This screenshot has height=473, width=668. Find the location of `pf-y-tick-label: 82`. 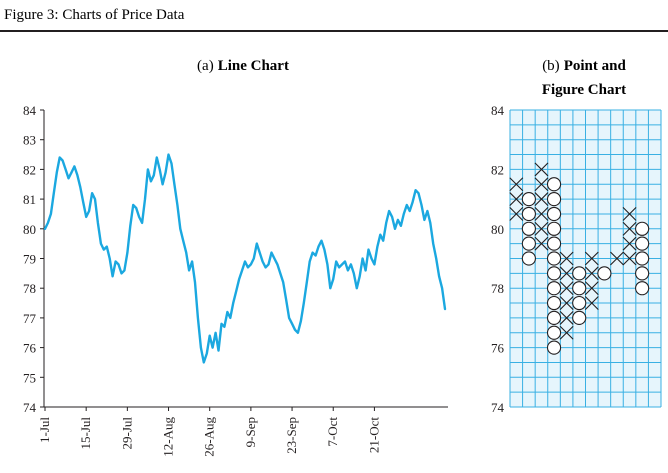

pf-y-tick-label: 82 is located at coordinates (497, 169).